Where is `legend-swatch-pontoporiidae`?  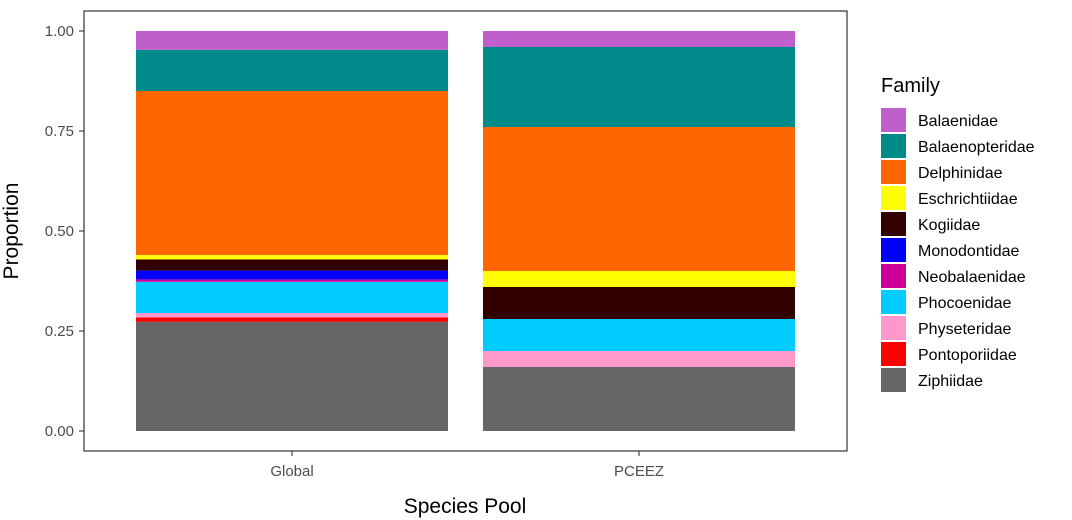 legend-swatch-pontoporiidae is located at coordinates (893, 354).